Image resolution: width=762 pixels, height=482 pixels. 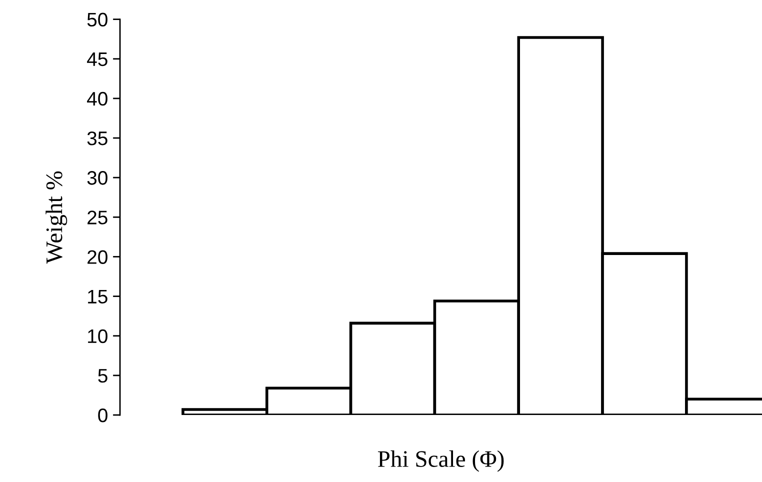 I want to click on x-axis-title: Phi Scale (Φ), so click(x=441, y=461).